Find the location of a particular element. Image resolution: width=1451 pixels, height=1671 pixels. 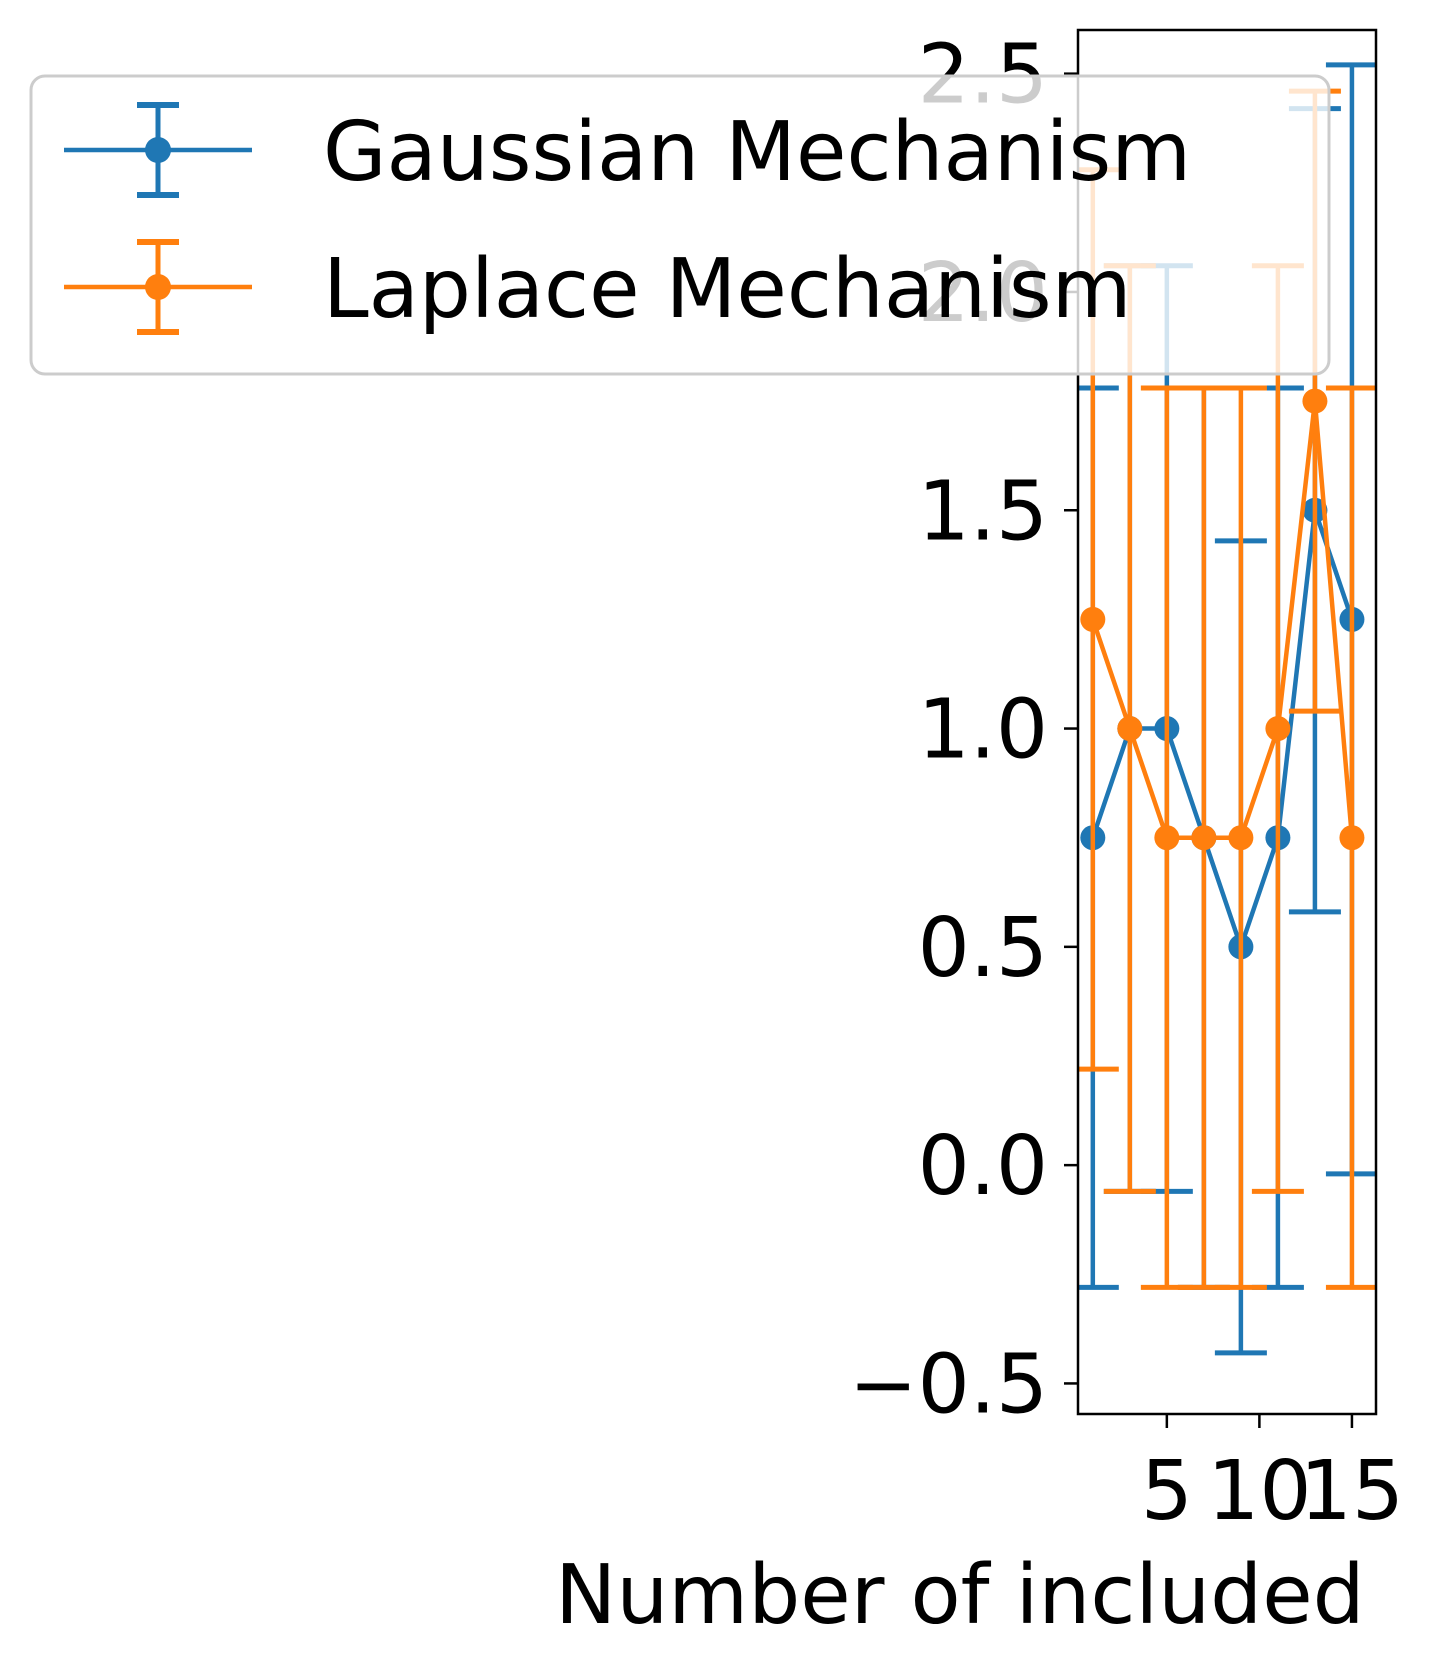

y-tick-label: −0.5 is located at coordinates (948, 1384).